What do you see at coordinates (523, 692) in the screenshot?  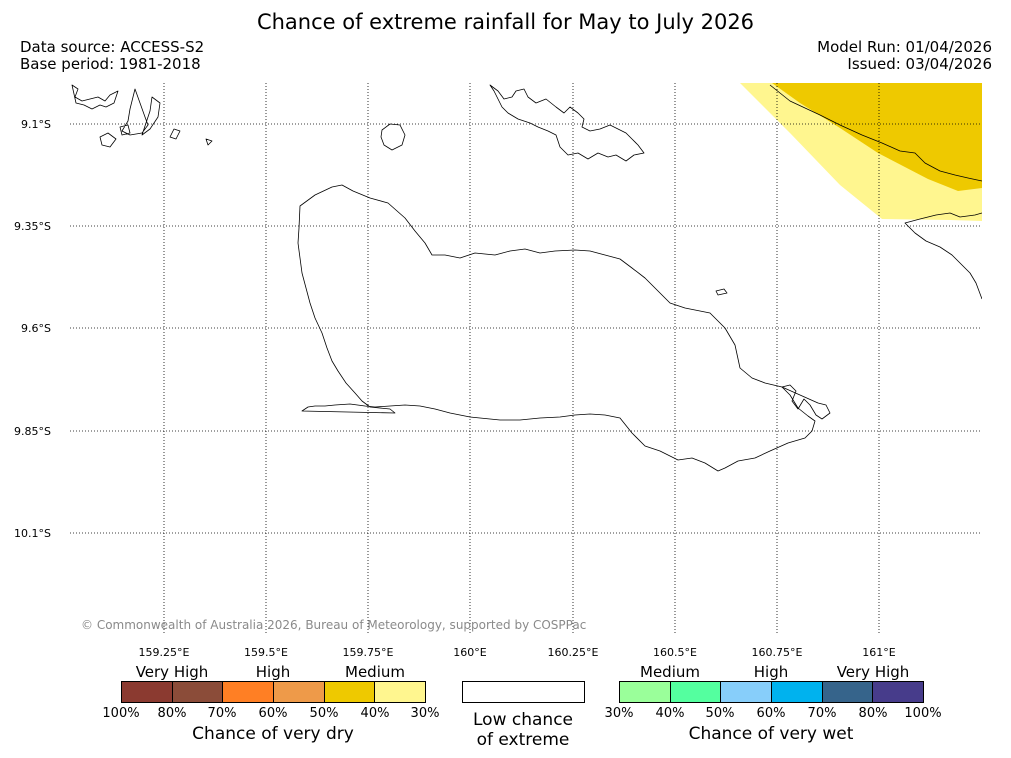 I see `low-chance-swatch` at bounding box center [523, 692].